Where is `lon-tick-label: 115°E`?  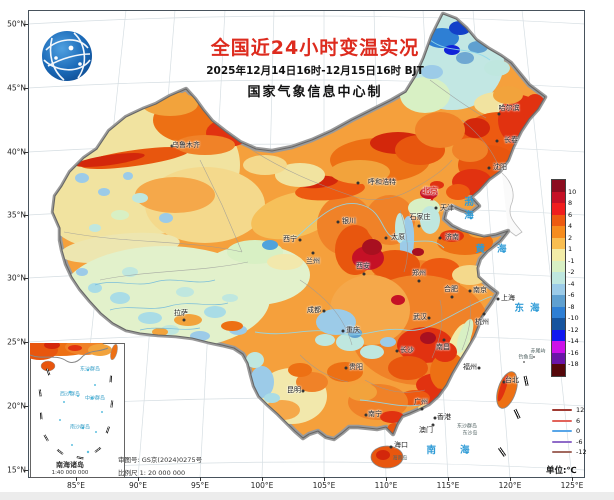 lon-tick-label: 115°E is located at coordinates (448, 485).